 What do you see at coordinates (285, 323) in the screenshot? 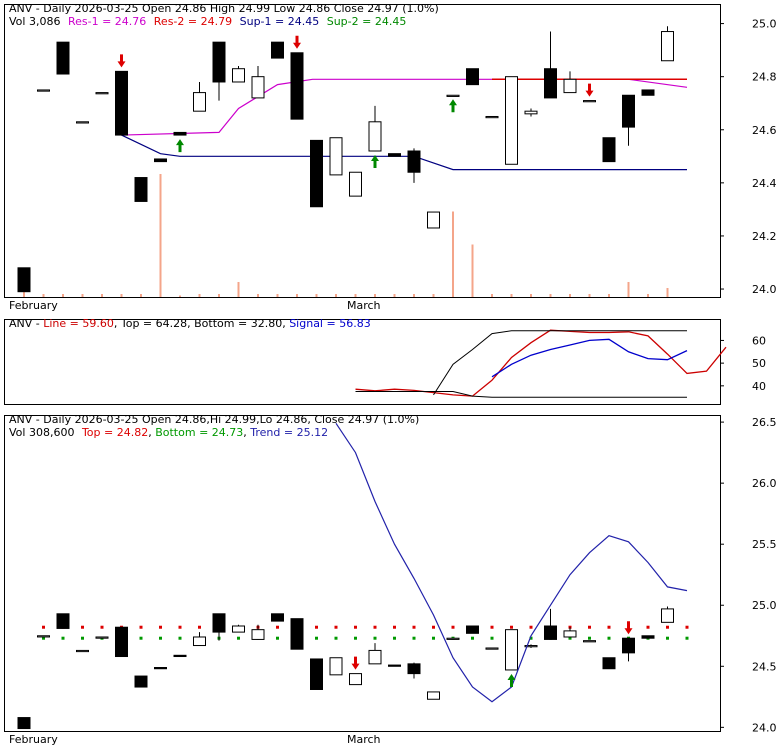
I see `legend-sep3: ,` at bounding box center [285, 323].